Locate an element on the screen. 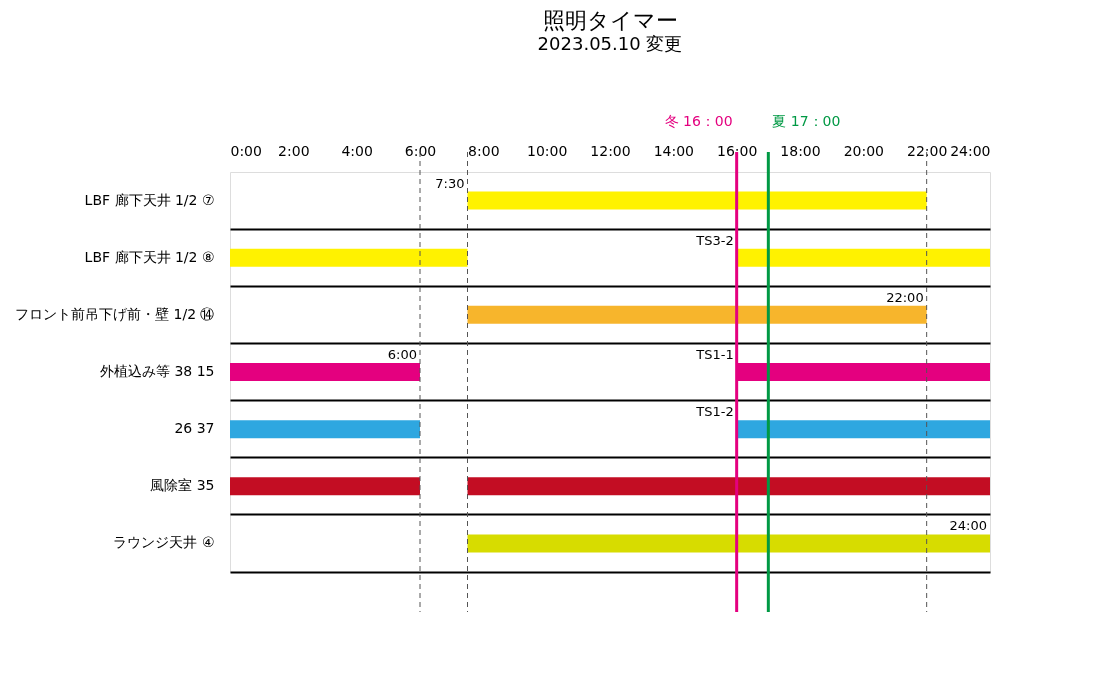  x-tick-label: 10:00 is located at coordinates (547, 150).